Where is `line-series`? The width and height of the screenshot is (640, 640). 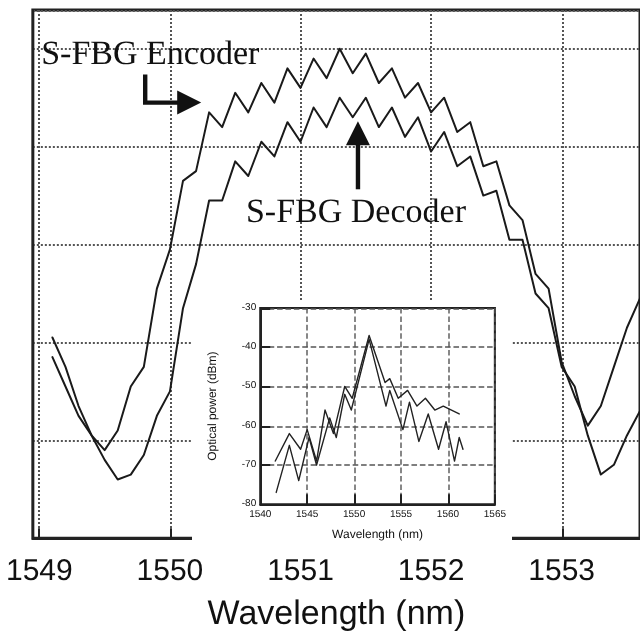 line-series is located at coordinates (369, 416).